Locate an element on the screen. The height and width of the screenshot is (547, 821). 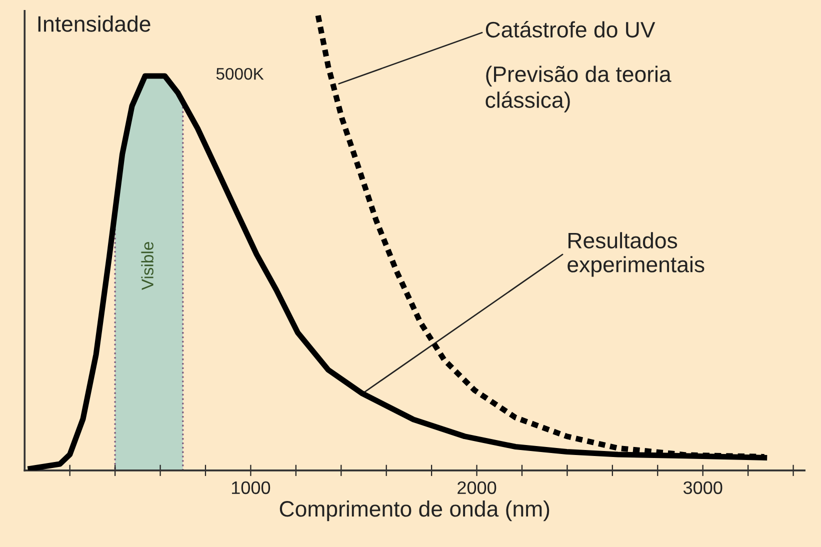
annotation: Catástrofe do UV is located at coordinates (571, 29).